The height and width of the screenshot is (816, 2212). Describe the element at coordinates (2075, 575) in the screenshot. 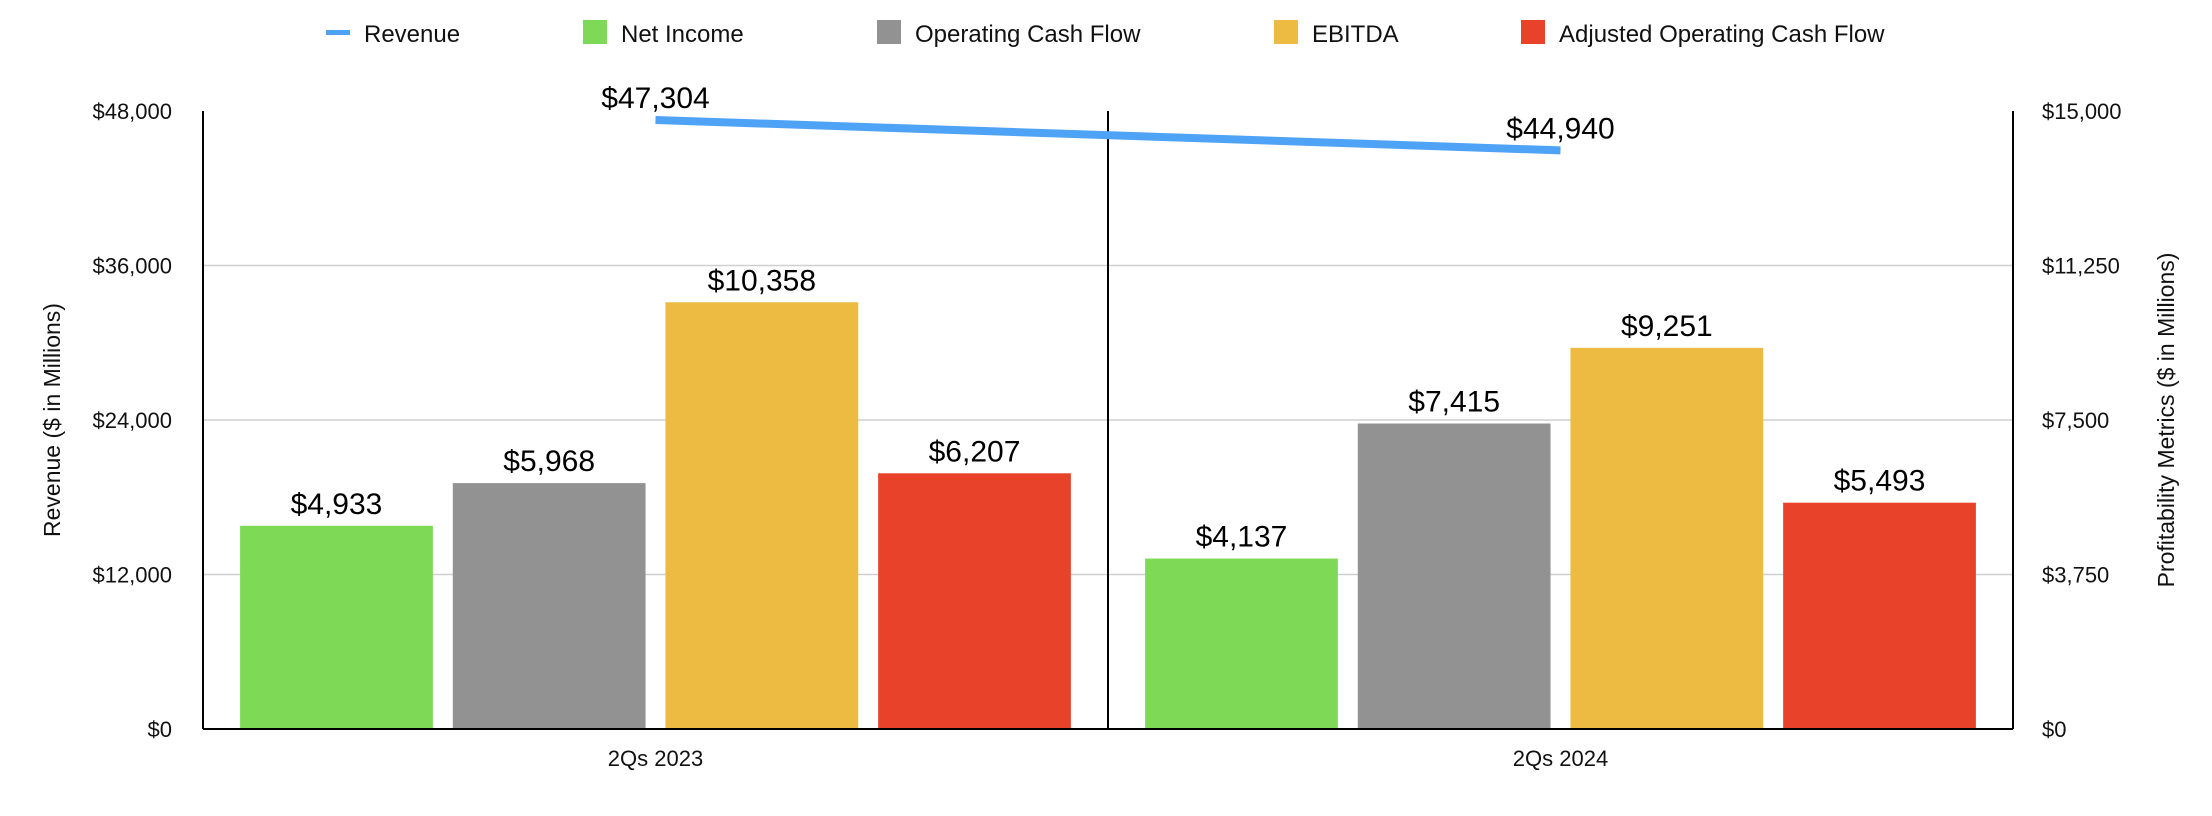

I see `y2-tick-label: $3,750` at that location.